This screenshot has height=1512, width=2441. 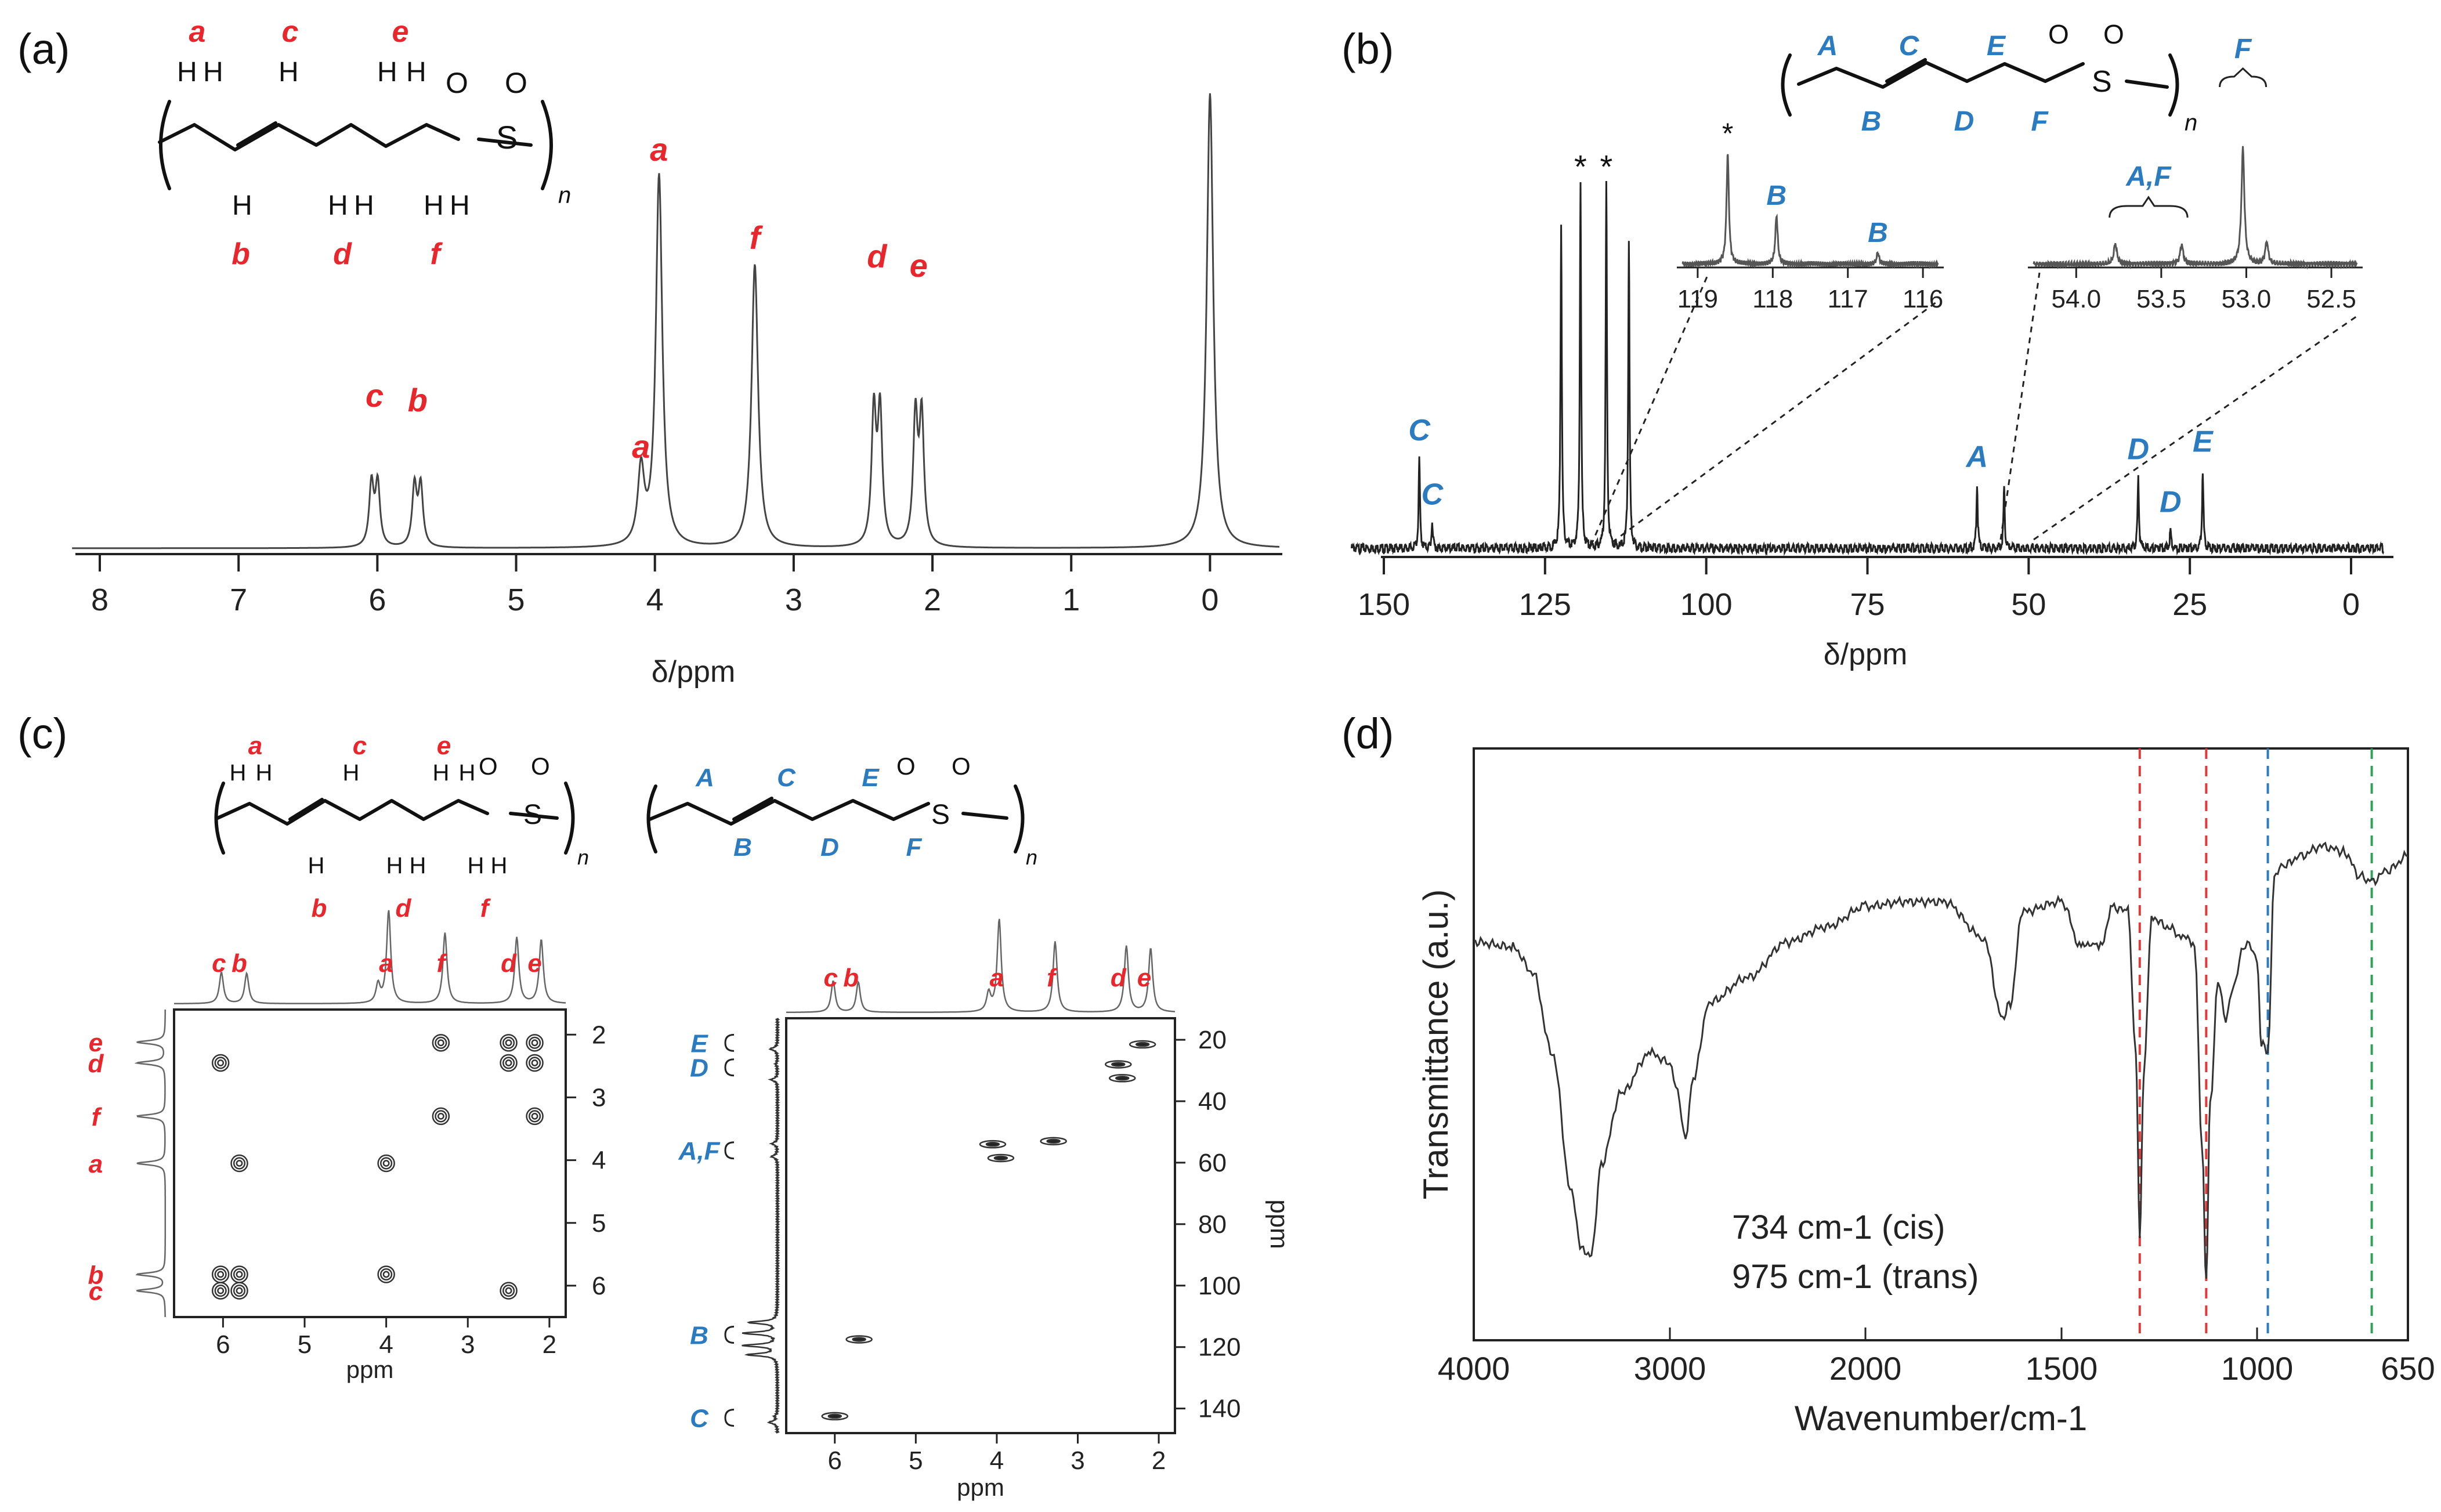 I want to click on peak-label-c: c, so click(x=375, y=396).